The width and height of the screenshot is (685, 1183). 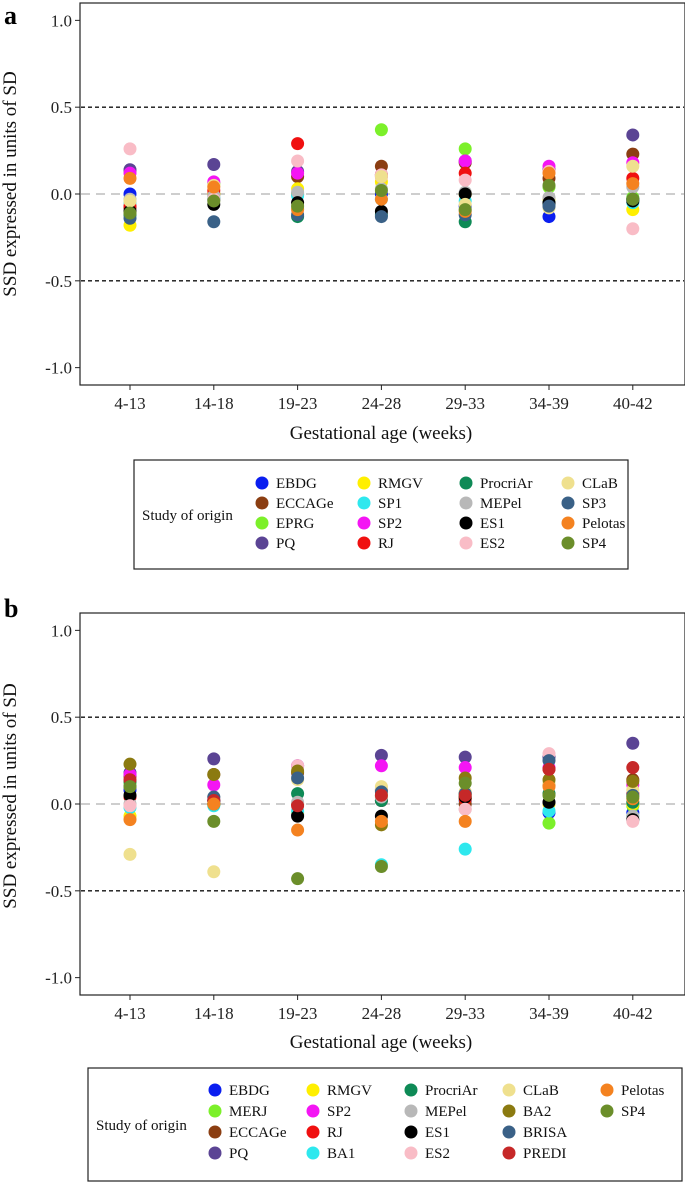 What do you see at coordinates (437, 1154) in the screenshot?
I see `legend-label: ES2` at bounding box center [437, 1154].